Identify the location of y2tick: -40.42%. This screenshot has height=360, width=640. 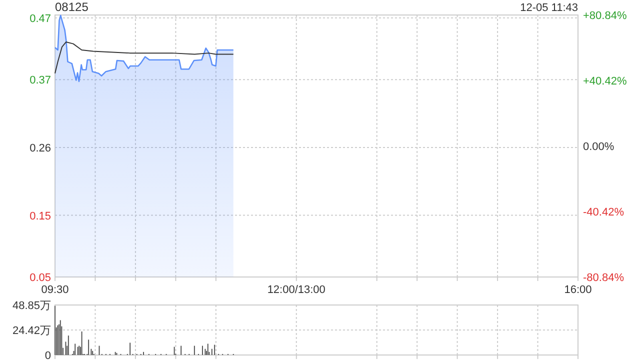
(603, 212).